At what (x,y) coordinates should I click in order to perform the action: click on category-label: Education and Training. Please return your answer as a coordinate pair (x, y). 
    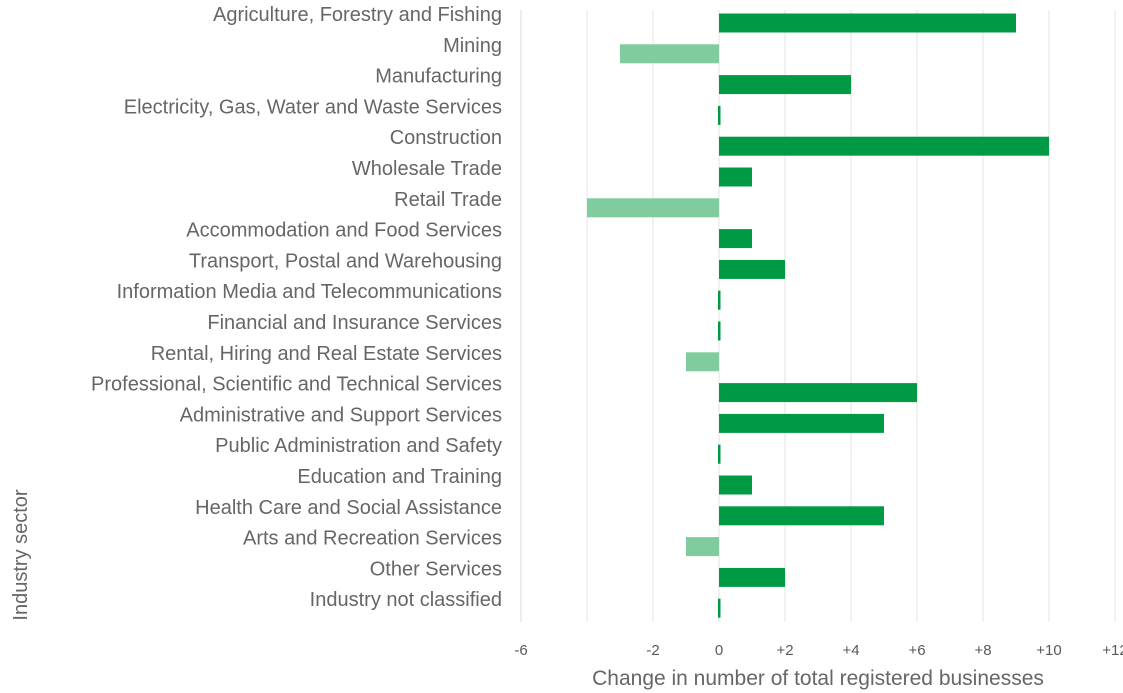
    Looking at the image, I should click on (399, 477).